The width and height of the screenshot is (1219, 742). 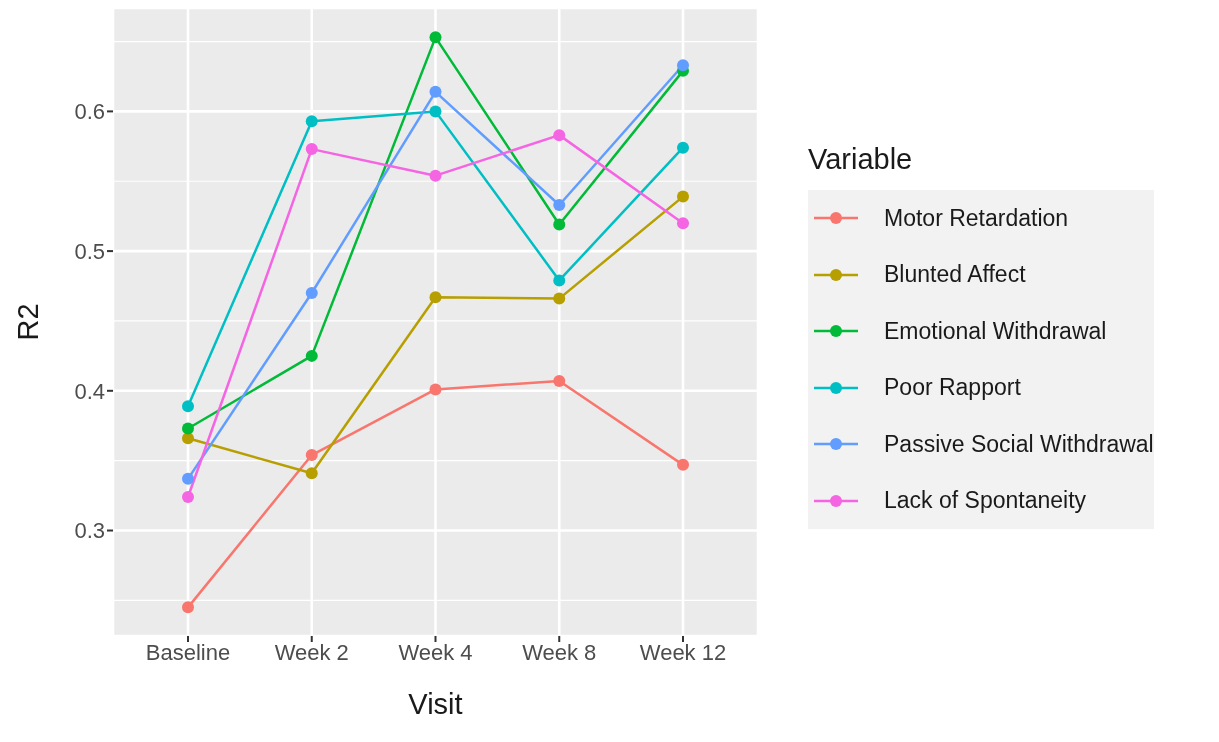 I want to click on y-tick-label: 0.4, so click(x=89, y=391).